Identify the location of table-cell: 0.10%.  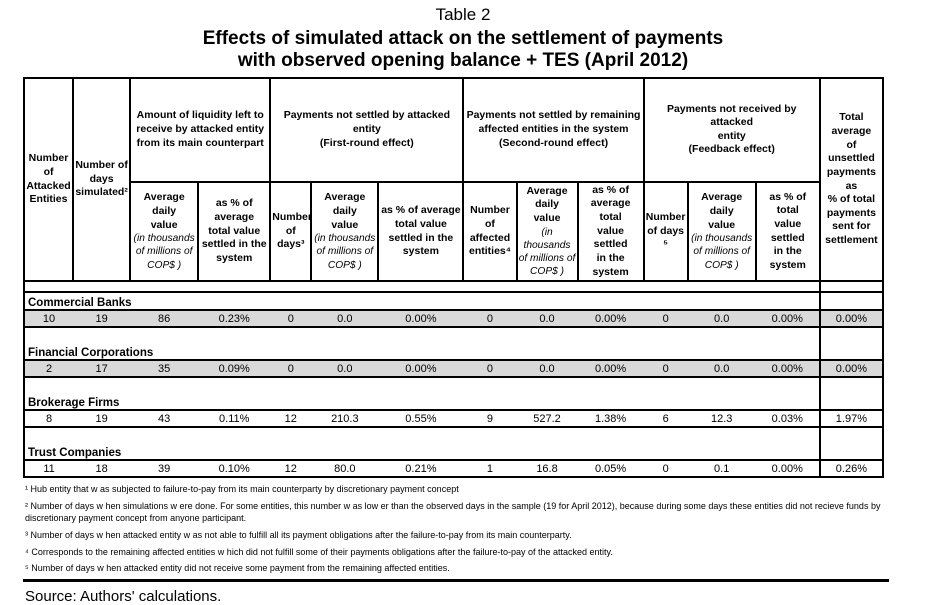
(234, 469).